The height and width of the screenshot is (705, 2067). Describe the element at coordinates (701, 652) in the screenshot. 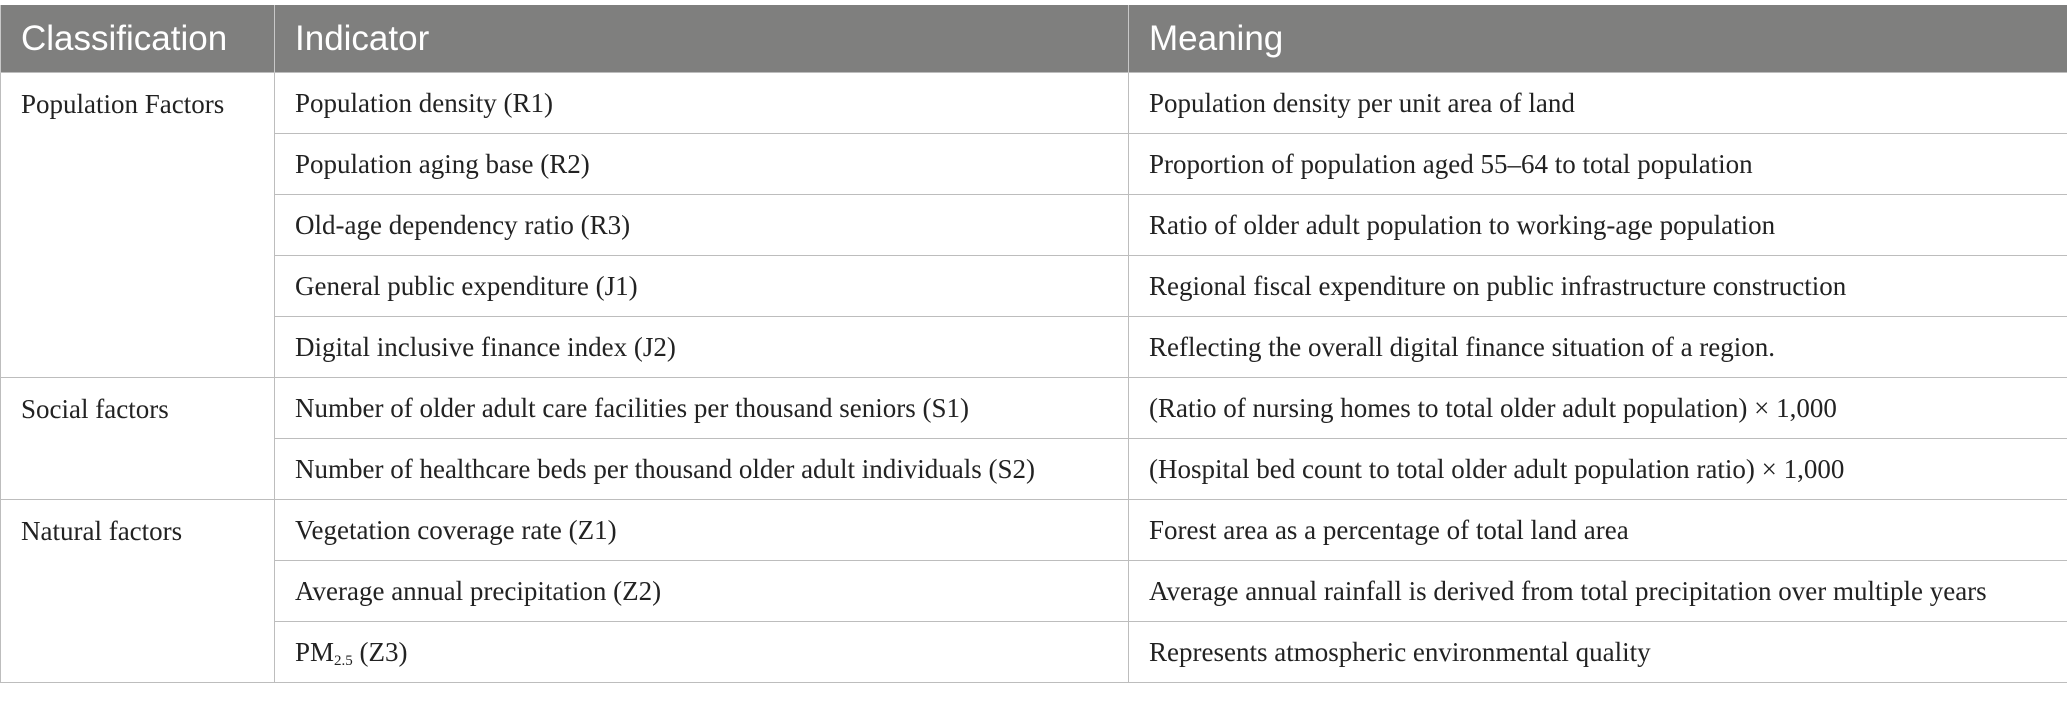

I see `indicator-cell: PM2.5 (Z3)` at that location.